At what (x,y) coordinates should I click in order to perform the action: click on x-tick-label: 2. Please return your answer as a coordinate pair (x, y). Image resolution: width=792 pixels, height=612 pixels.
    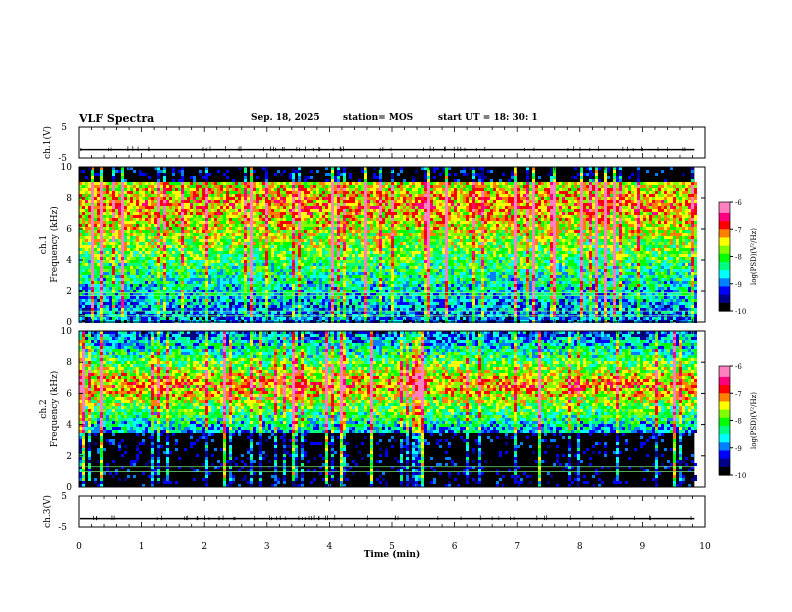
    Looking at the image, I should click on (204, 547).